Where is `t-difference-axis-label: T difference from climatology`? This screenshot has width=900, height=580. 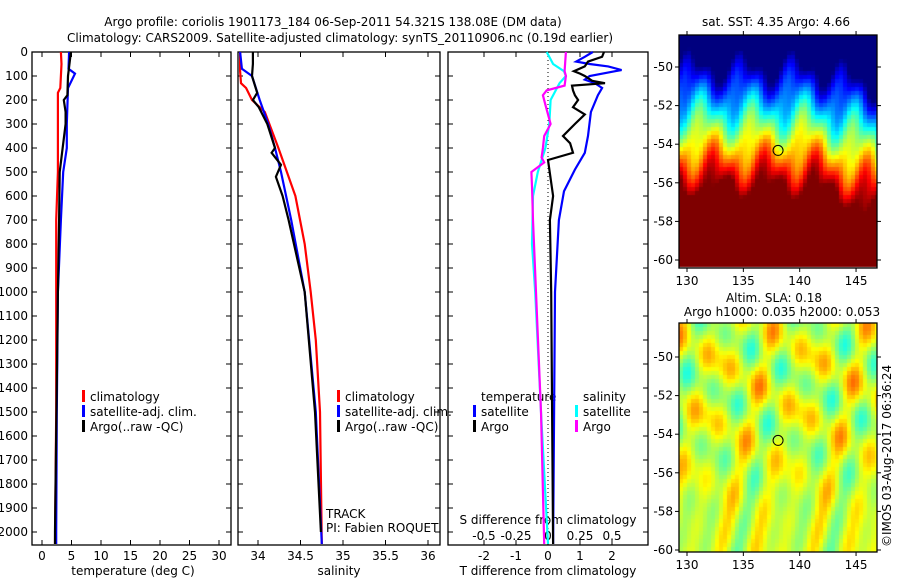 t-difference-axis-label: T difference from climatology is located at coordinates (548, 571).